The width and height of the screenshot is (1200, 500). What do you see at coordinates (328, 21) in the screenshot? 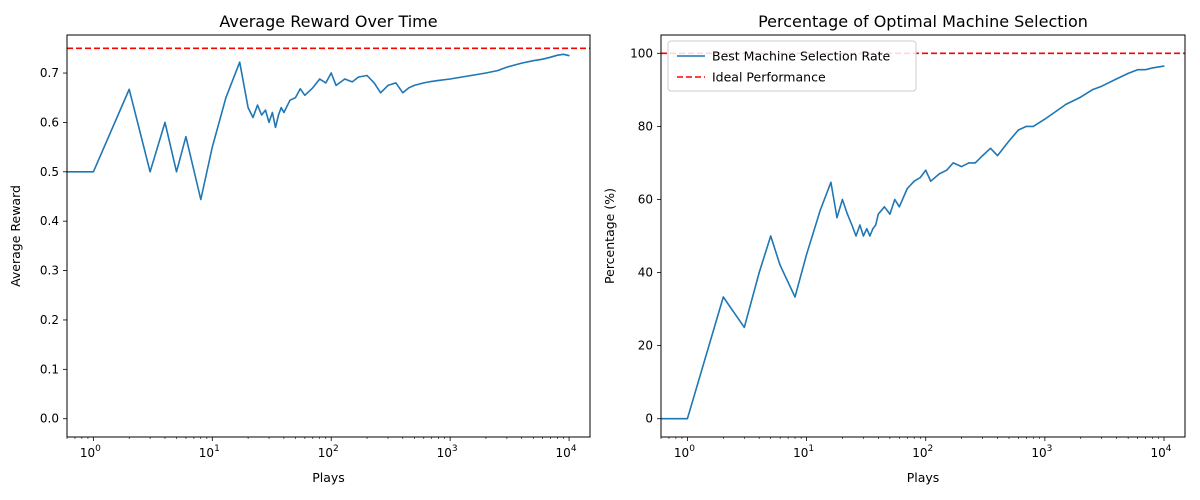
I see `chart-title: Average Reward Over Time` at bounding box center [328, 21].